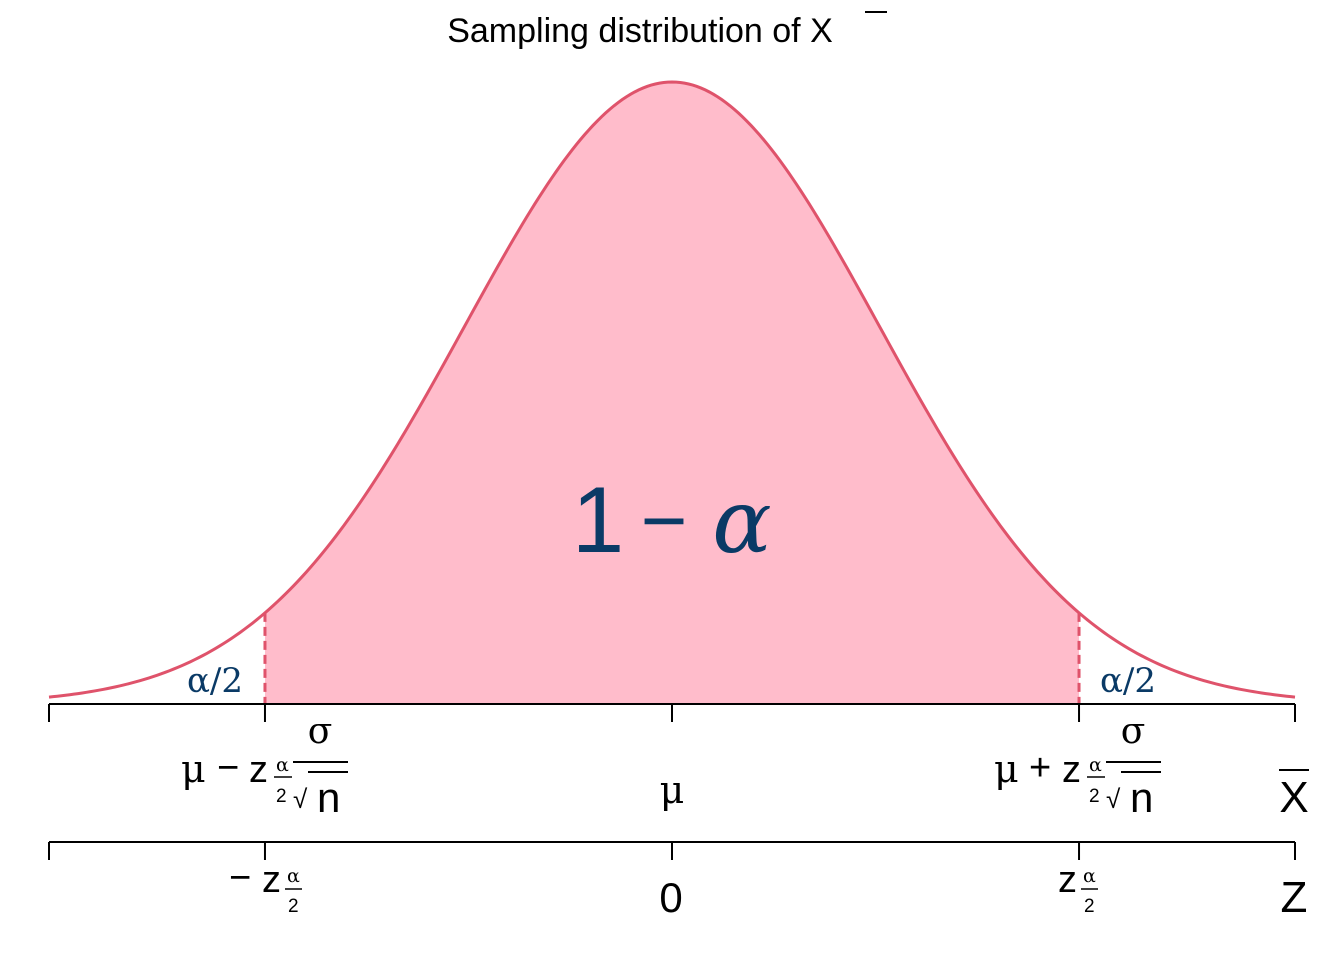 The width and height of the screenshot is (1344, 960). Describe the element at coordinates (672, 713) in the screenshot. I see `xbar-axis-ticks` at that location.